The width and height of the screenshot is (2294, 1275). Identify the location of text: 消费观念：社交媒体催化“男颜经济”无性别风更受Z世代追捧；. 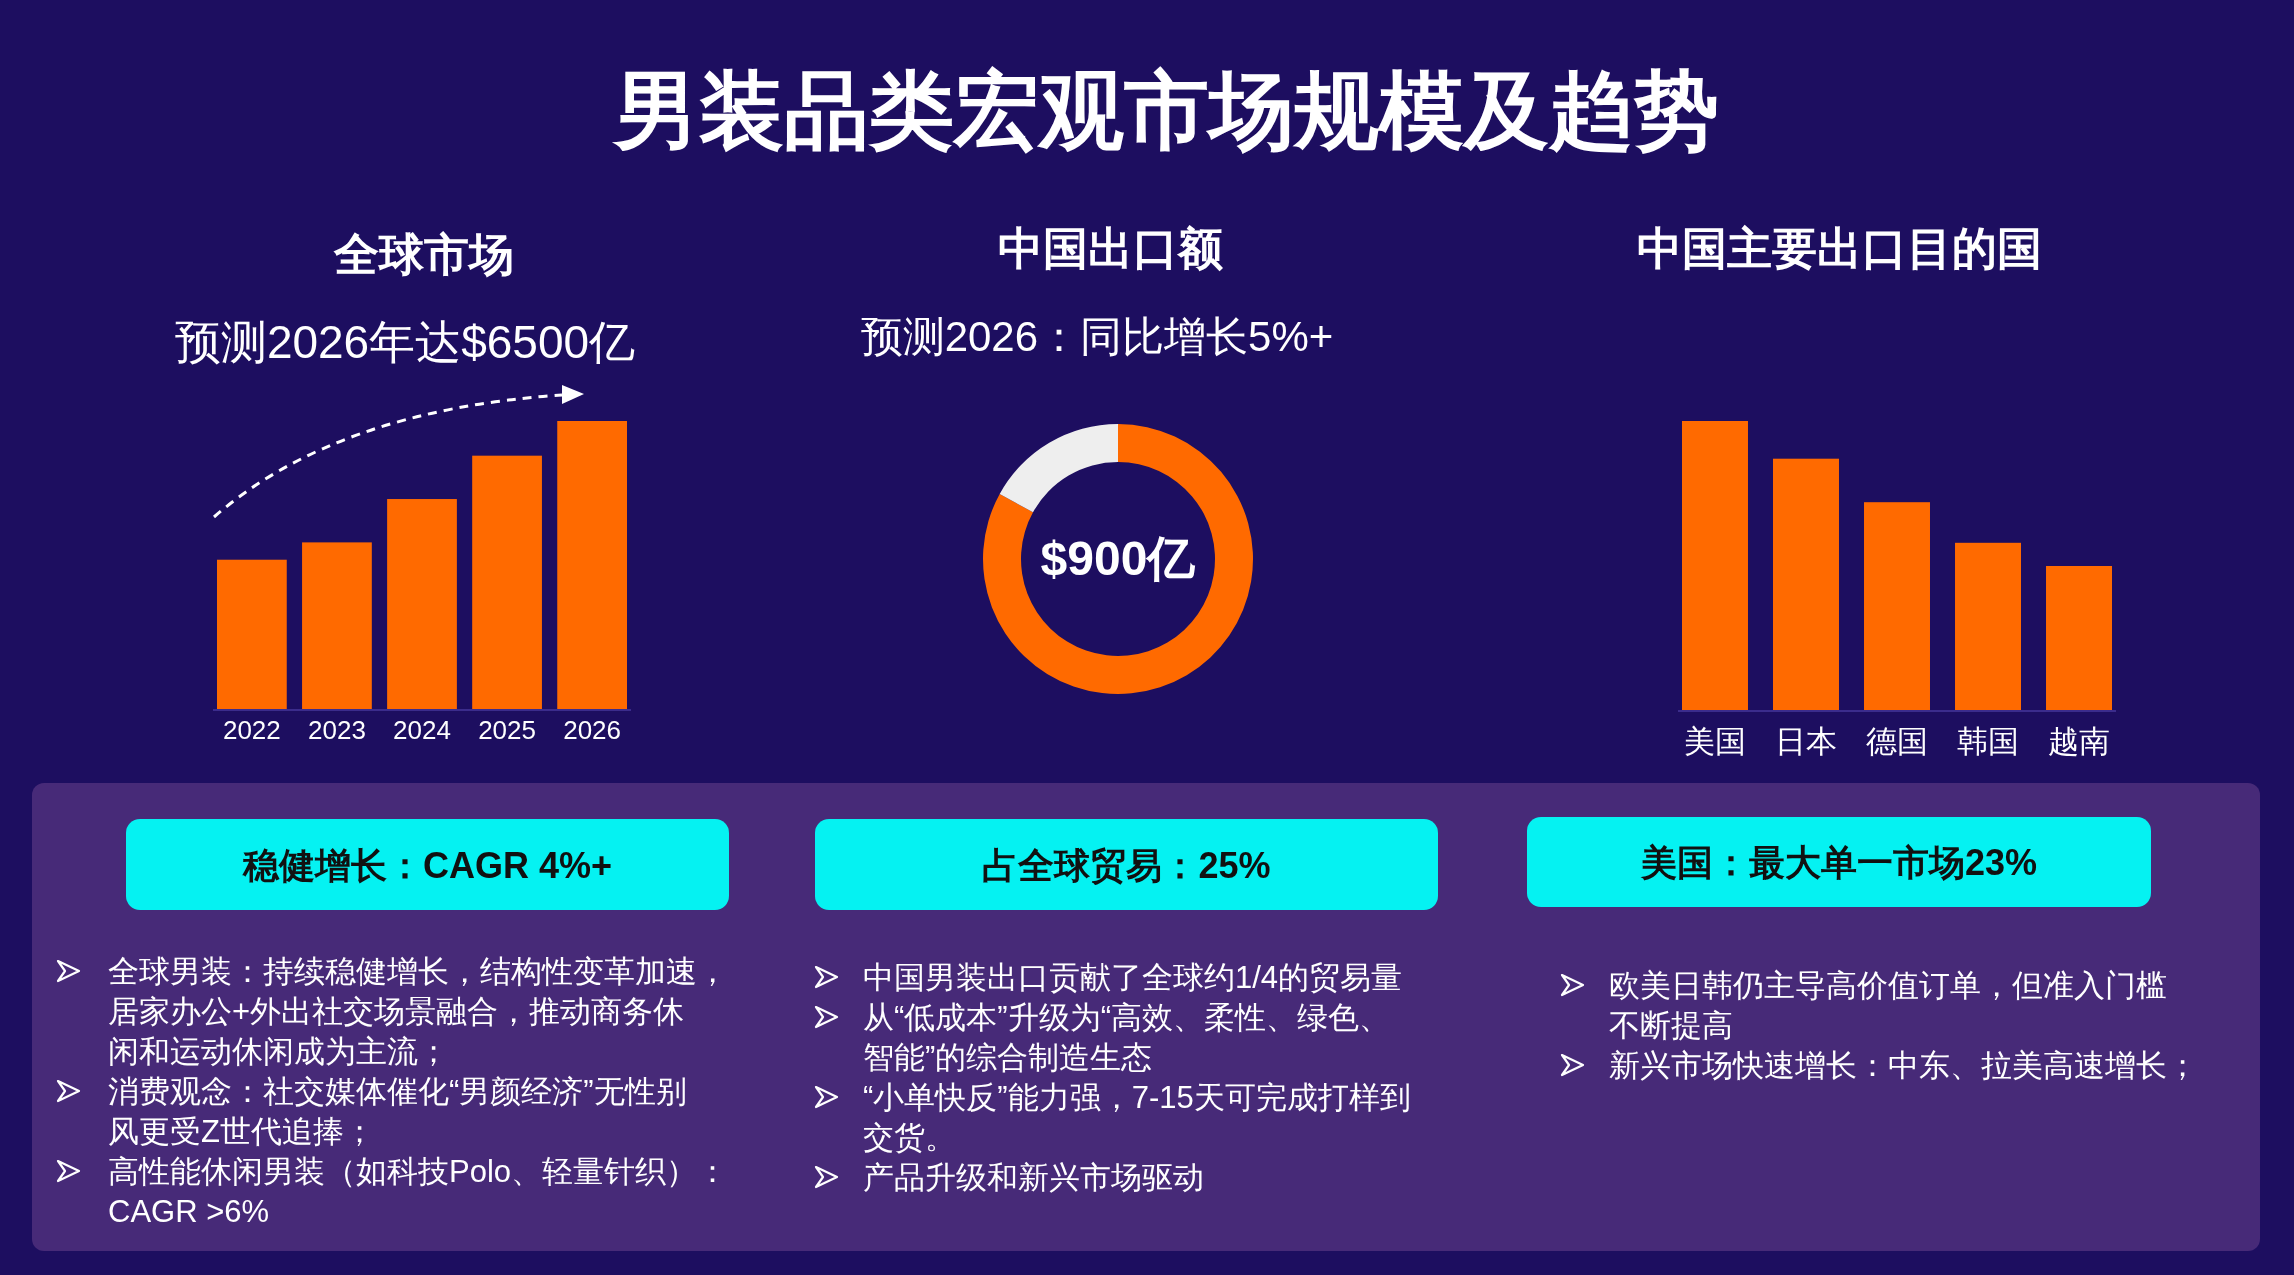
(397, 1111).